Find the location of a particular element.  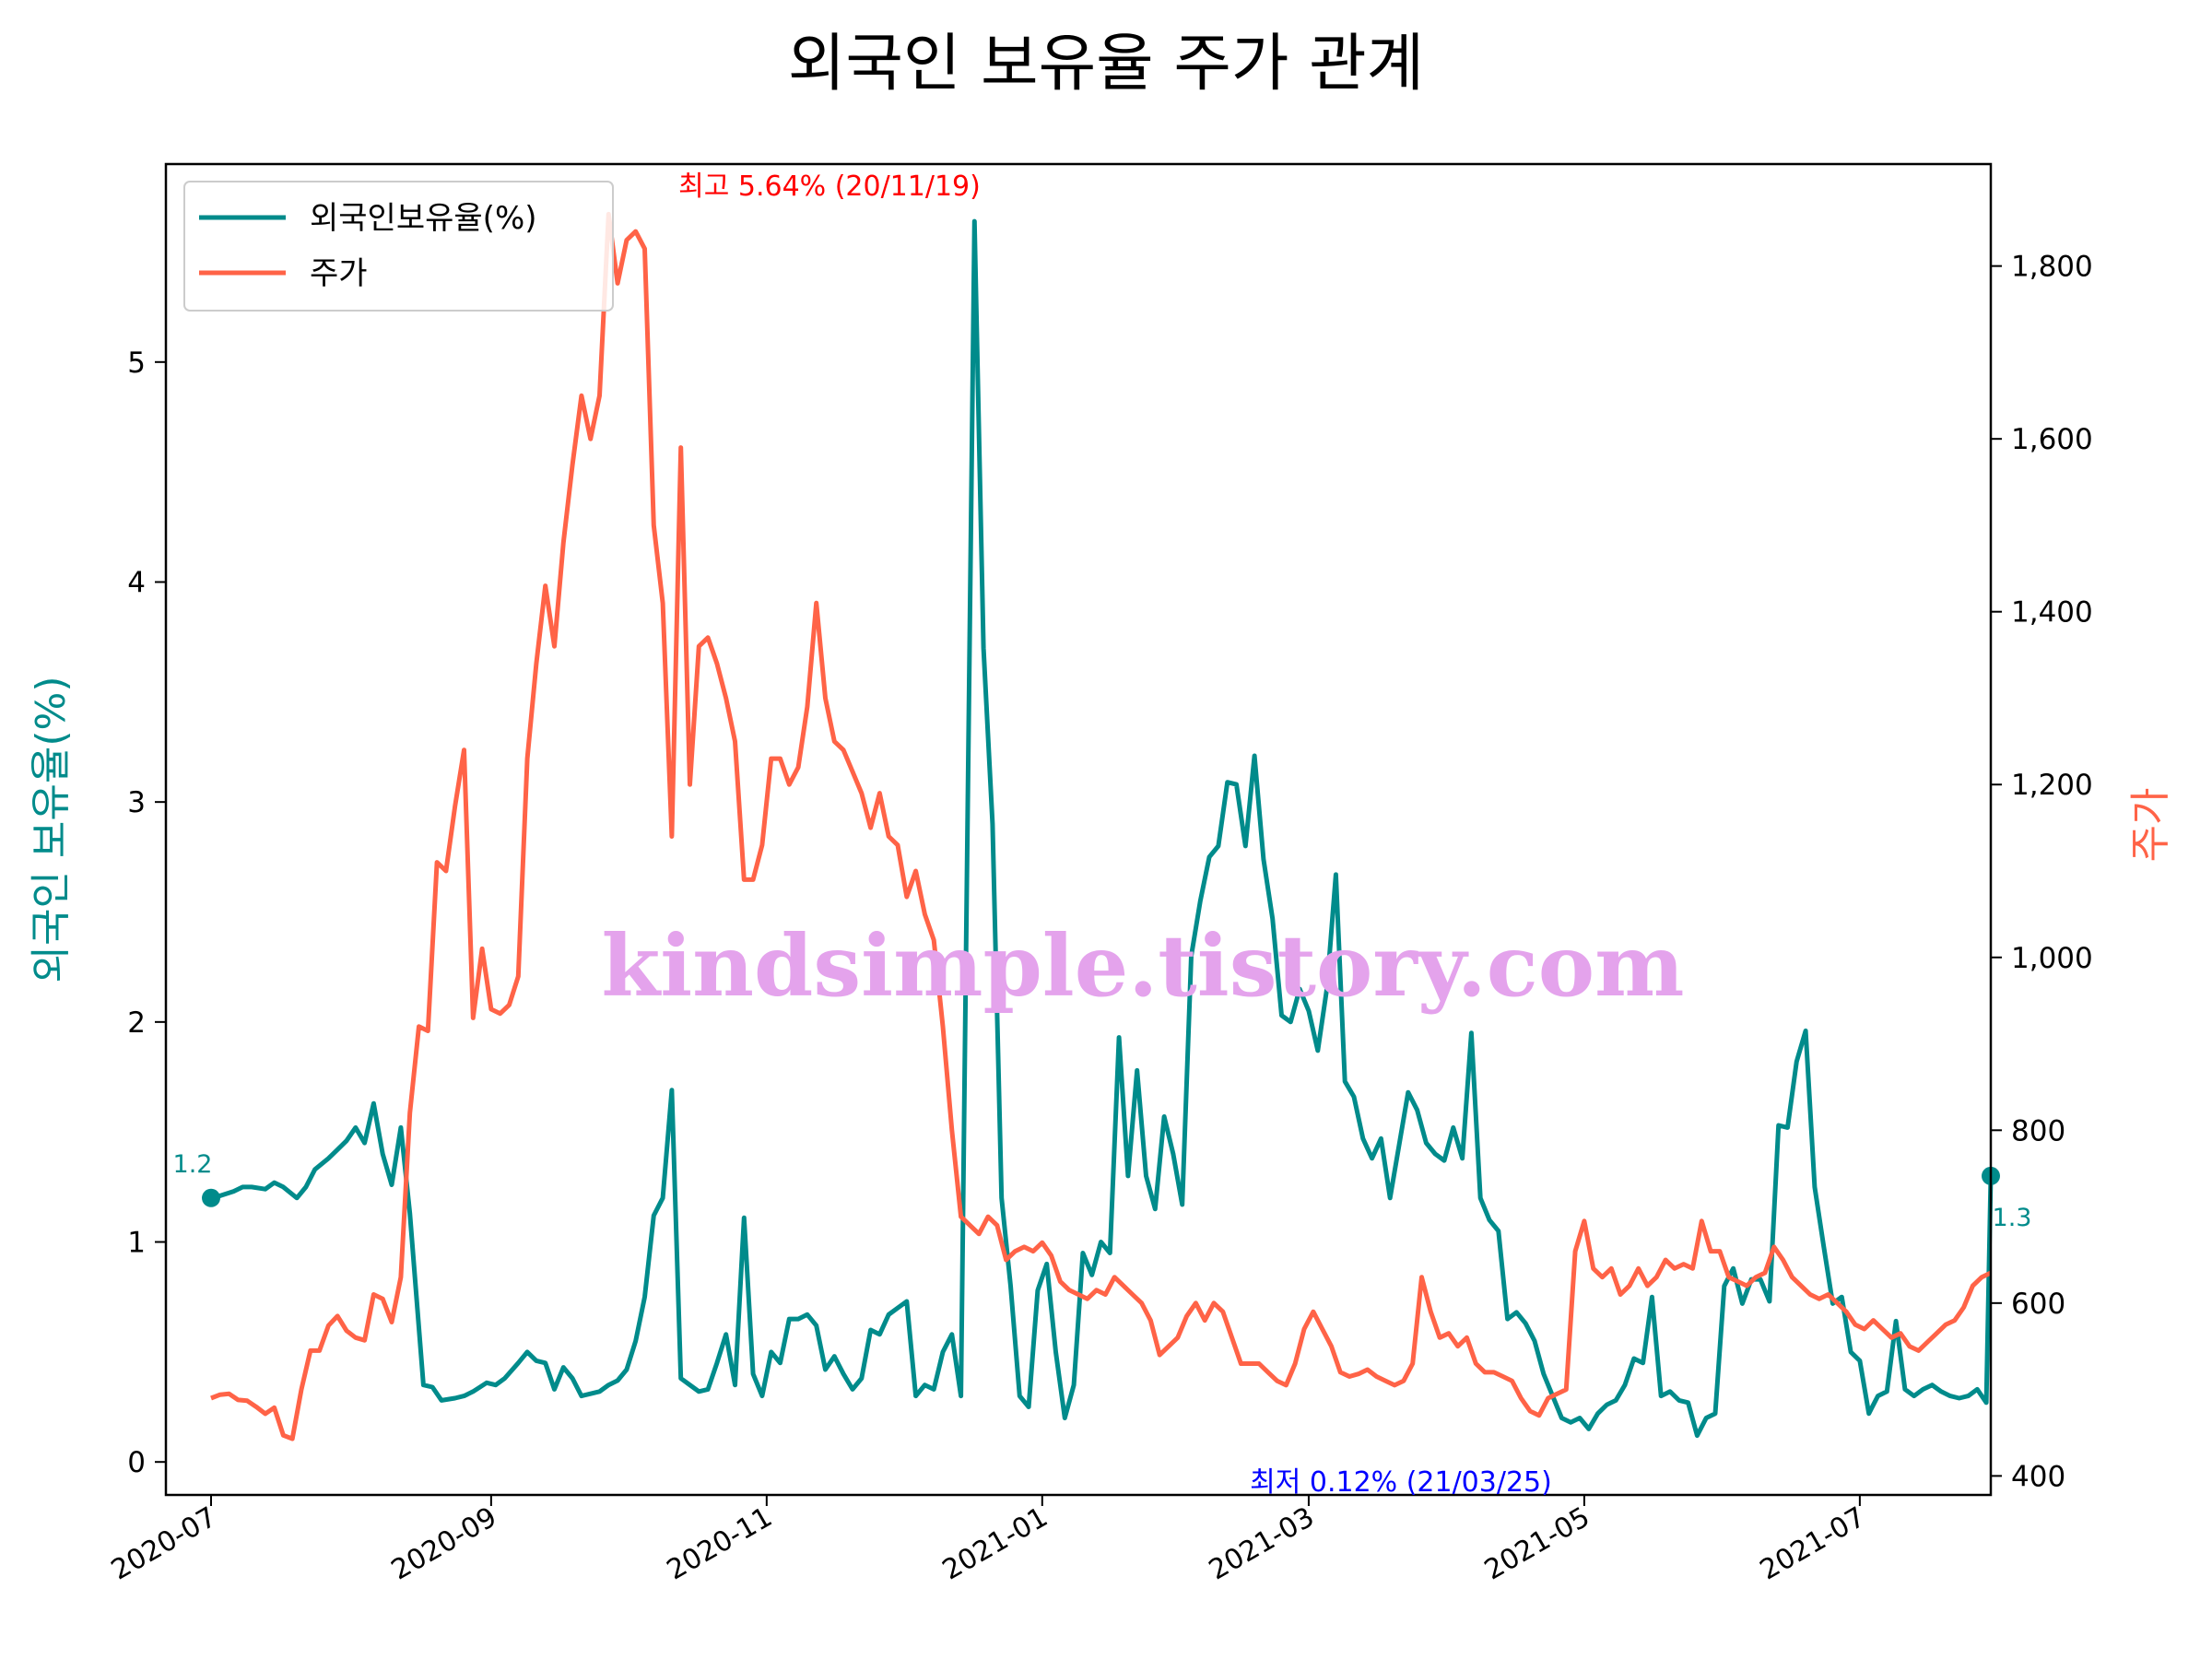

y-axis-right: 400 600 800 1,000 1,200 1,400 1,600 1,800 is located at coordinates (2042, 872).